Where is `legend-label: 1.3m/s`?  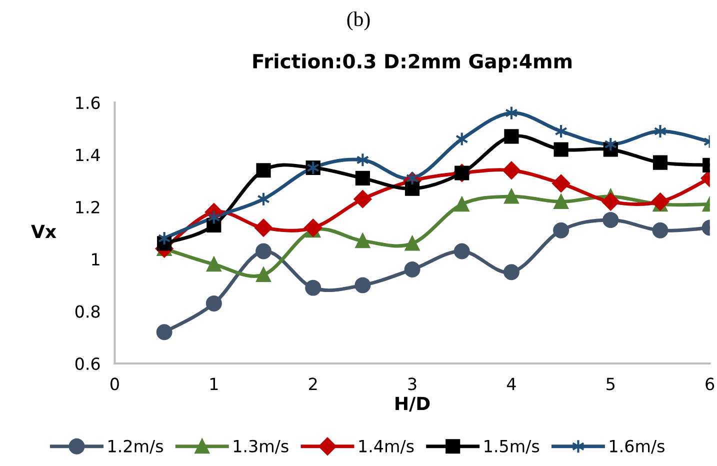
legend-label: 1.3m/s is located at coordinates (261, 447).